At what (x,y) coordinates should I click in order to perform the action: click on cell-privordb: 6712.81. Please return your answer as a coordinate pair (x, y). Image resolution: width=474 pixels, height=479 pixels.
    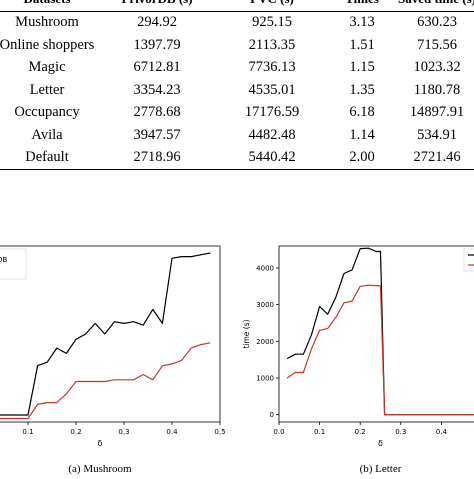
    Looking at the image, I should click on (157, 67).